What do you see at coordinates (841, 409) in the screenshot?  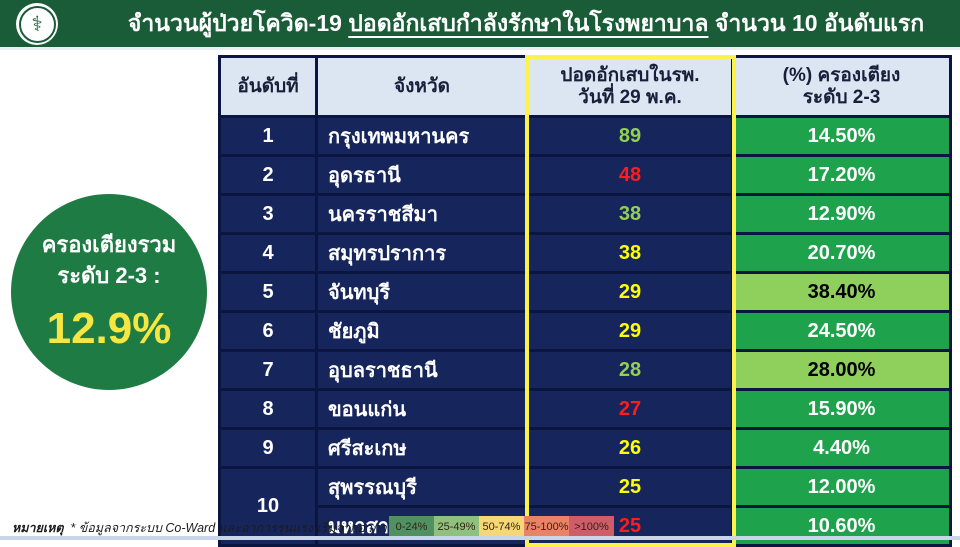 I see `occupancy-cell: 15.90%` at bounding box center [841, 409].